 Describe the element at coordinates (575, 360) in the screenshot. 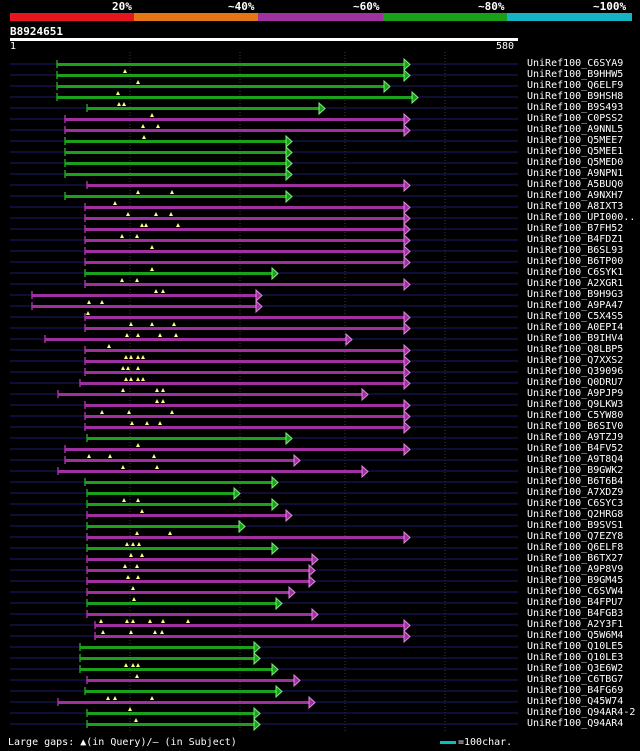

I see `hit-label: UniRef100_Q7XXS2` at that location.